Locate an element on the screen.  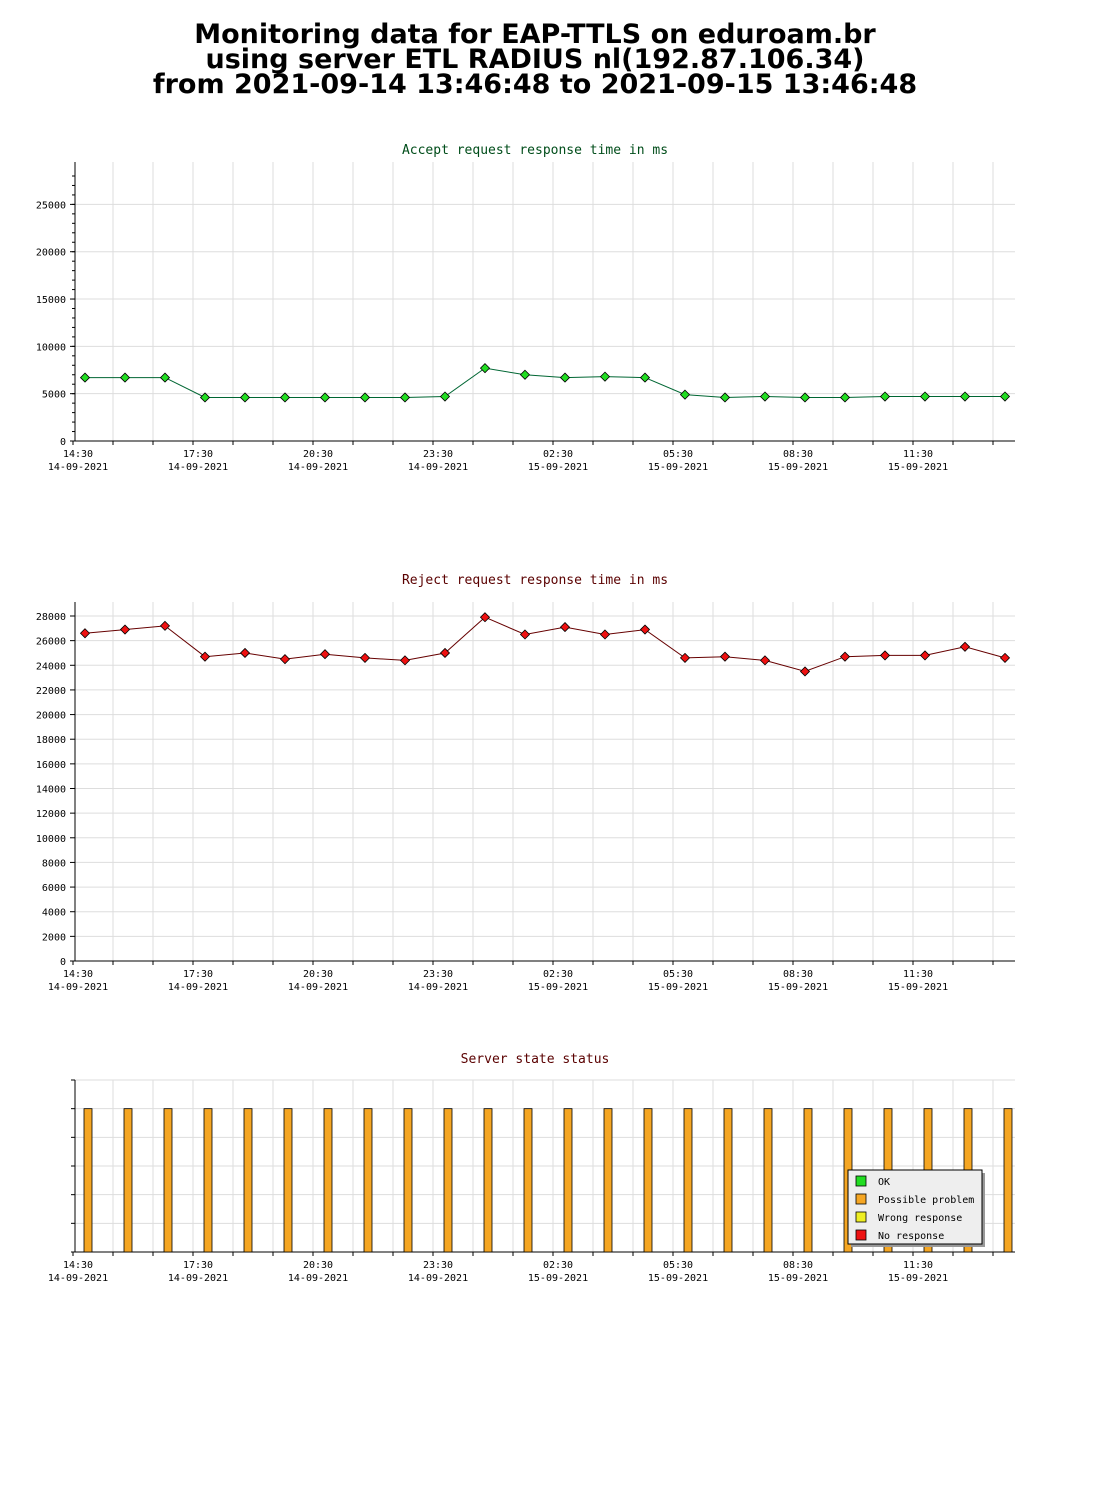
y-tick-label: 25000 is located at coordinates (51, 205).